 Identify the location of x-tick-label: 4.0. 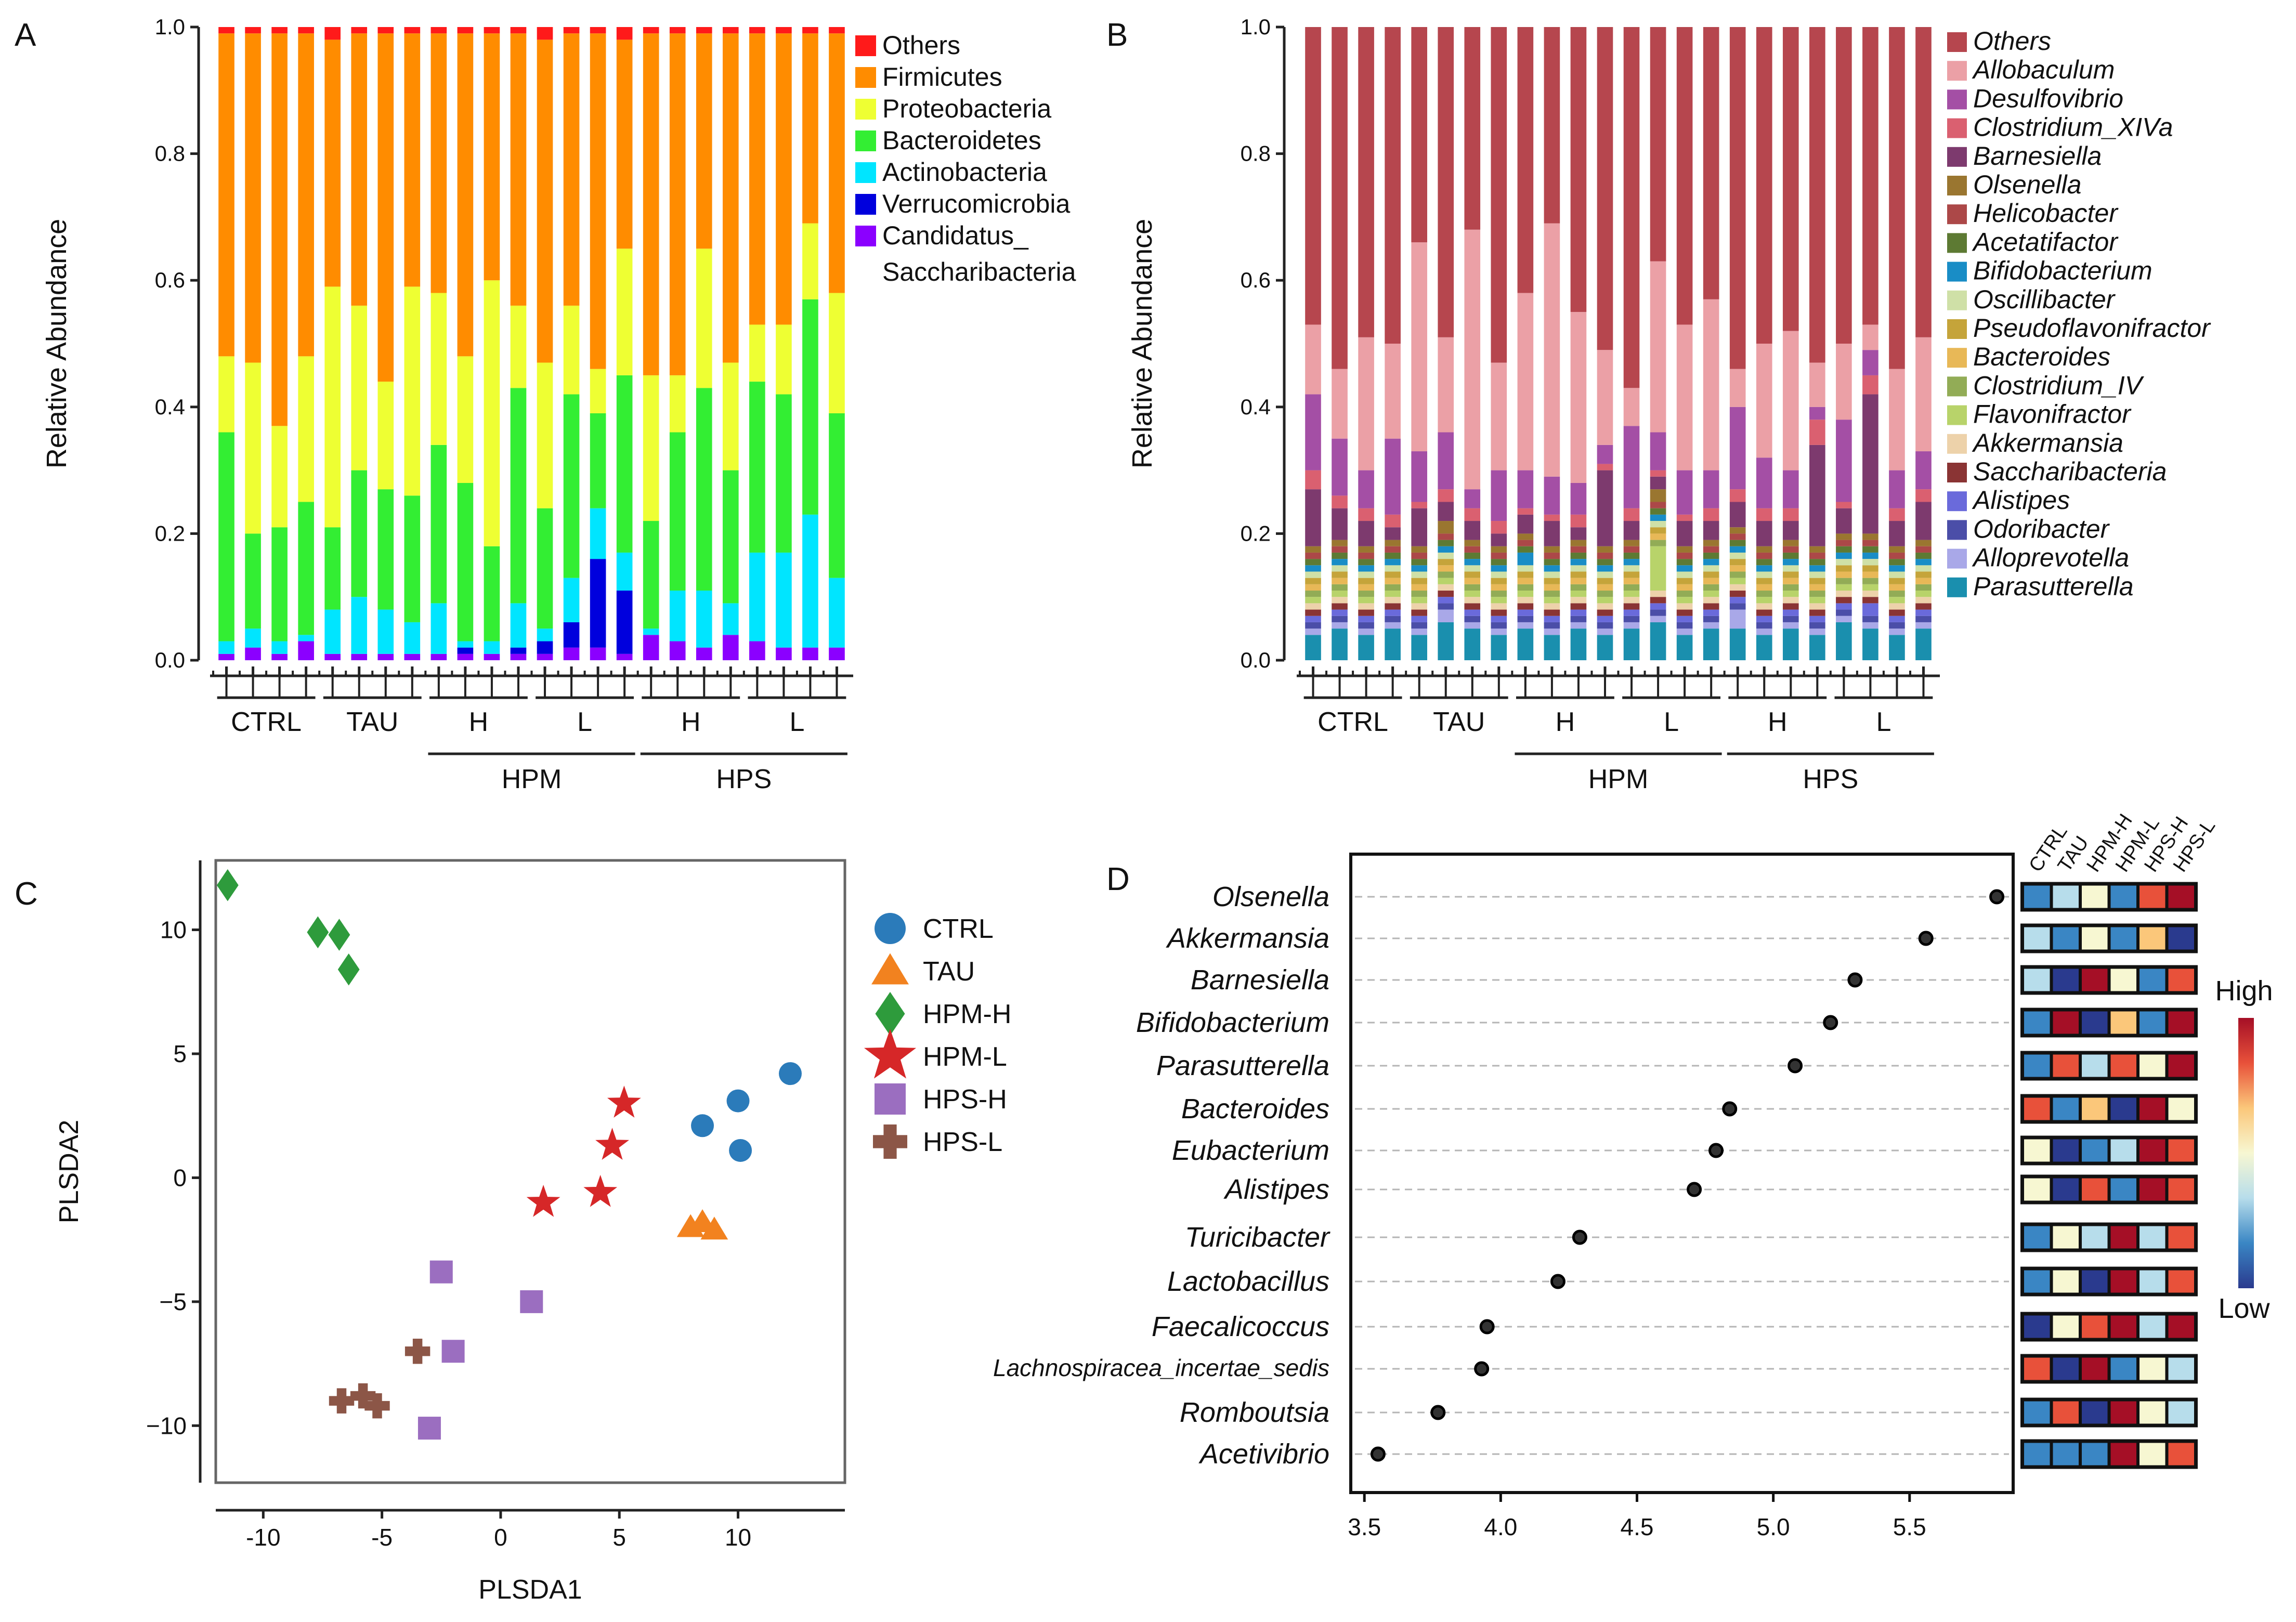
(1500, 1526).